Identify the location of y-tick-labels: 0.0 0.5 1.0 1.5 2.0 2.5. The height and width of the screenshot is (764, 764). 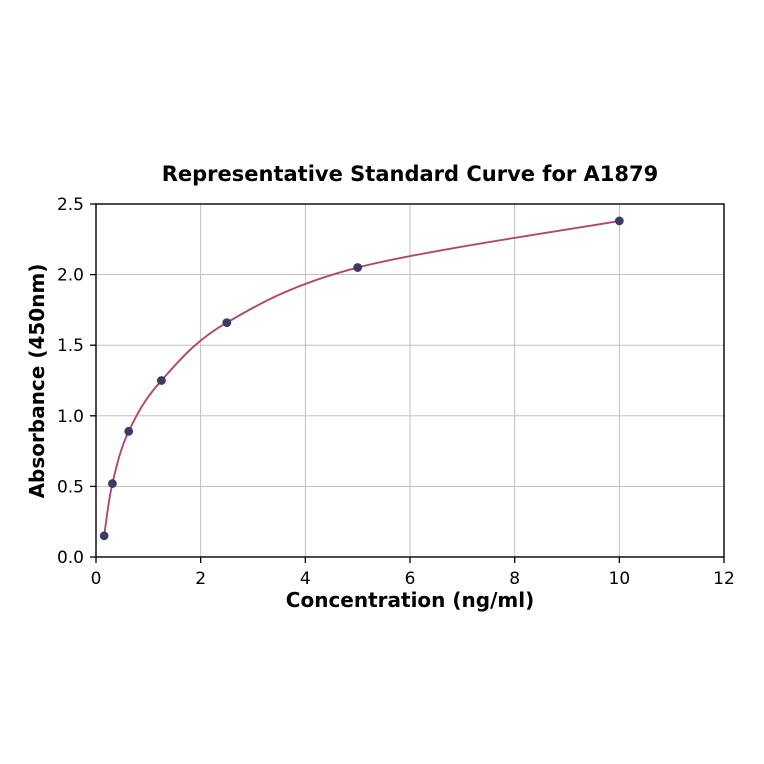
(70, 381).